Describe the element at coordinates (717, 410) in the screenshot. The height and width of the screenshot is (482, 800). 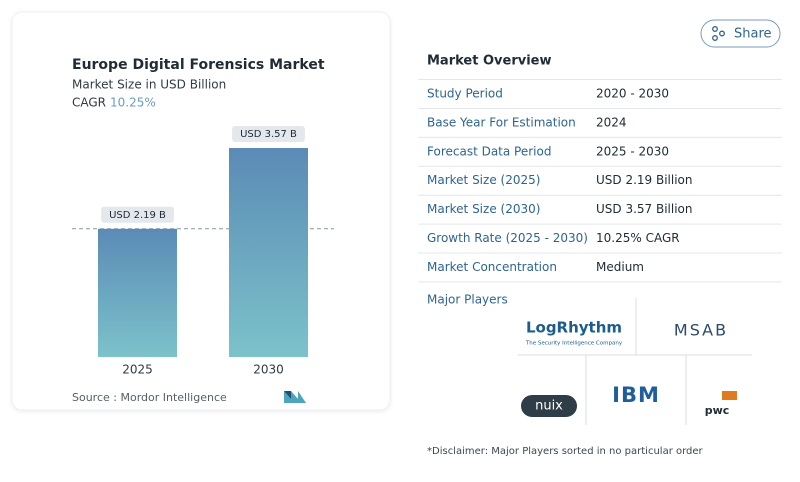
I see `logo-pwc: pwc` at that location.